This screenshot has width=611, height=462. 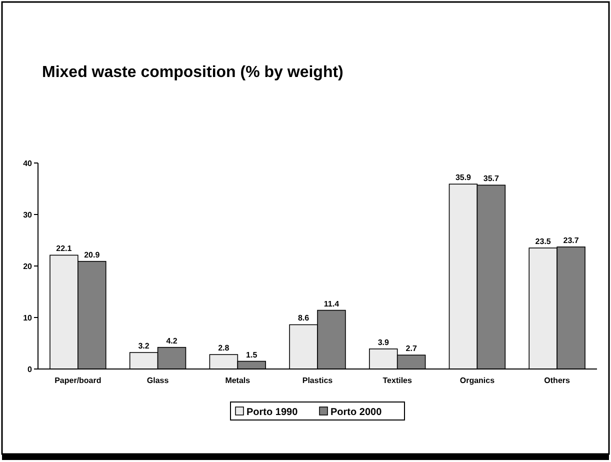 I want to click on data-label: 8.6, so click(x=304, y=318).